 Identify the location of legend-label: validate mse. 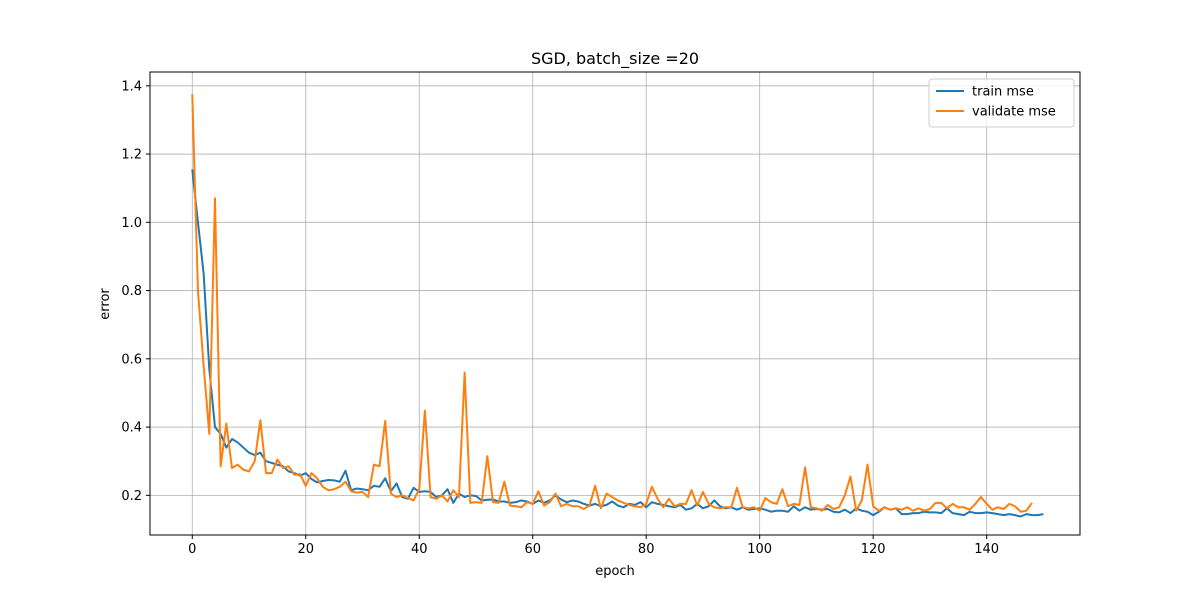
(1014, 112).